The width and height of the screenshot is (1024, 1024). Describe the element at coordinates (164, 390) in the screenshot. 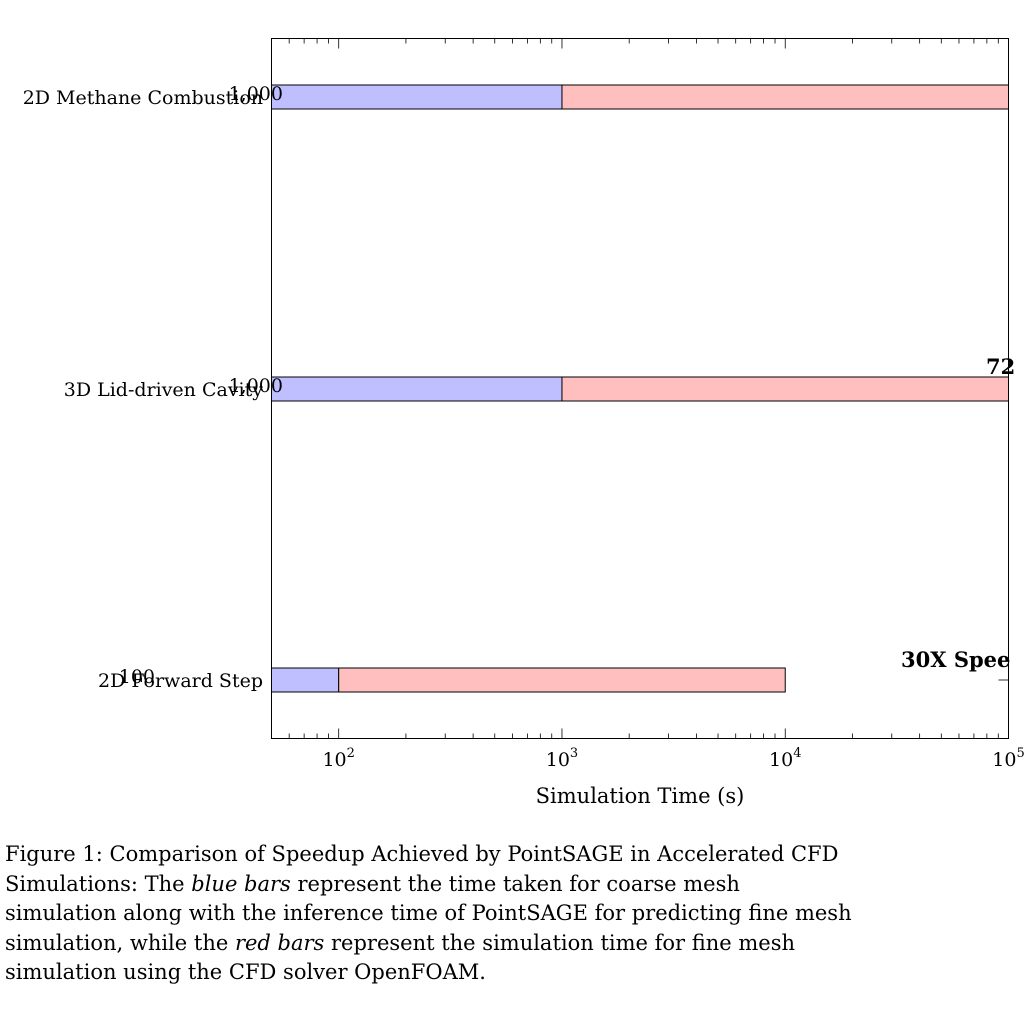

I see `y-category-label: 3D Lid-driven Cavity` at that location.